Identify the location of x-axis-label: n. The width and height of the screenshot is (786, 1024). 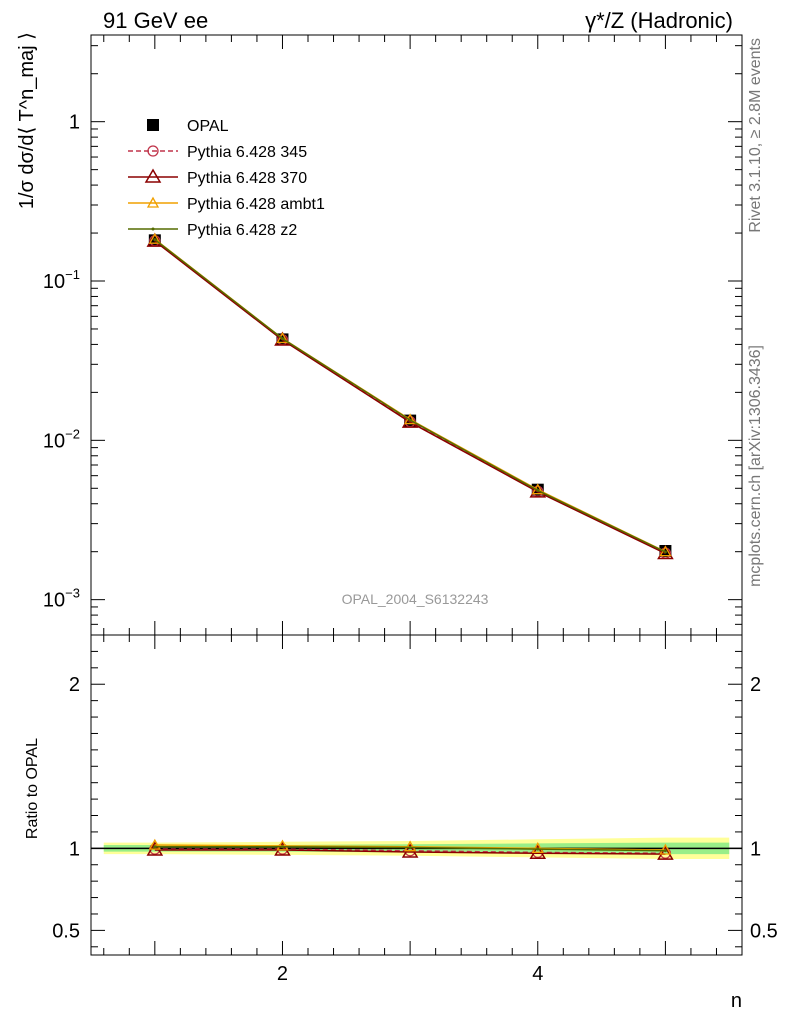
(736, 1001).